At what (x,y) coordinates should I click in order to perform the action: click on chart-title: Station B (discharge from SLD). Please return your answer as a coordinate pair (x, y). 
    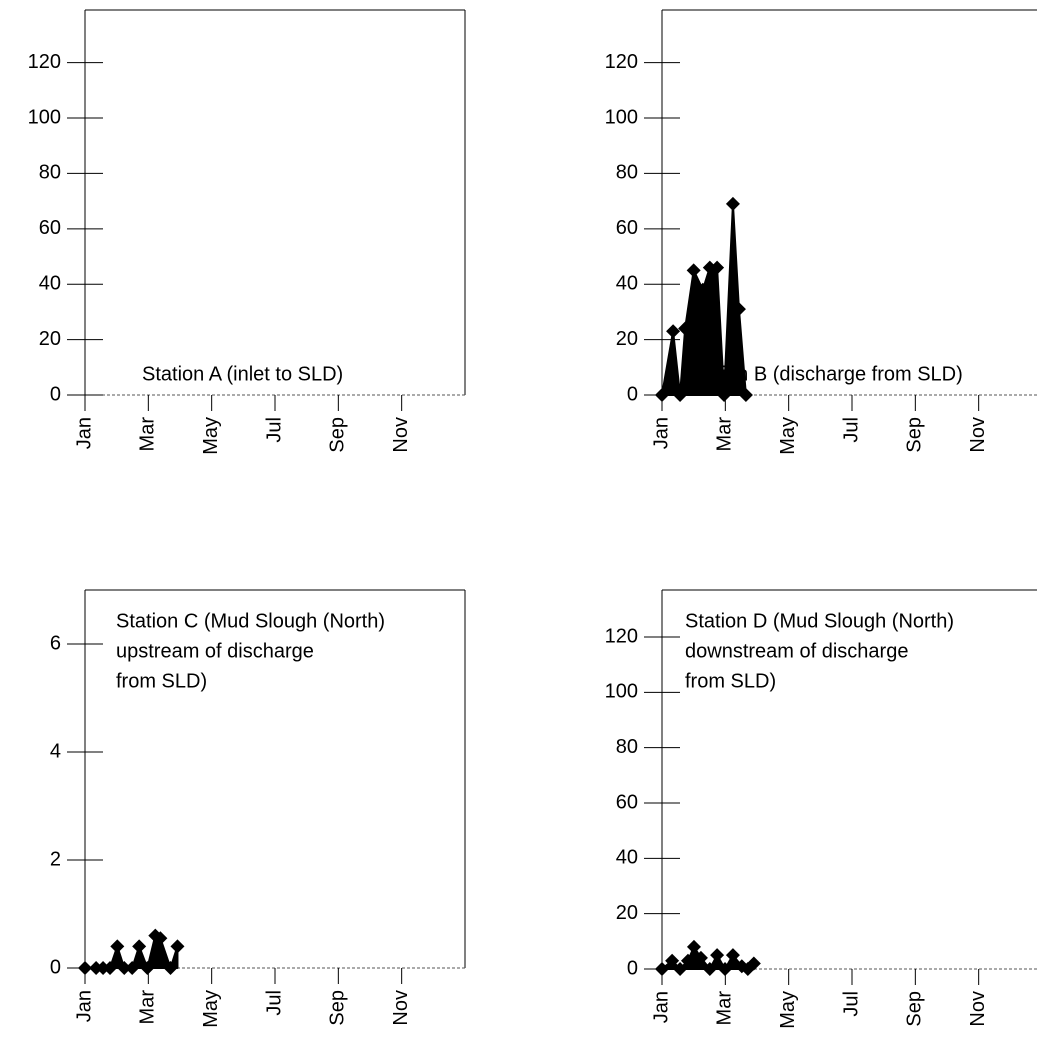
    Looking at the image, I should click on (824, 374).